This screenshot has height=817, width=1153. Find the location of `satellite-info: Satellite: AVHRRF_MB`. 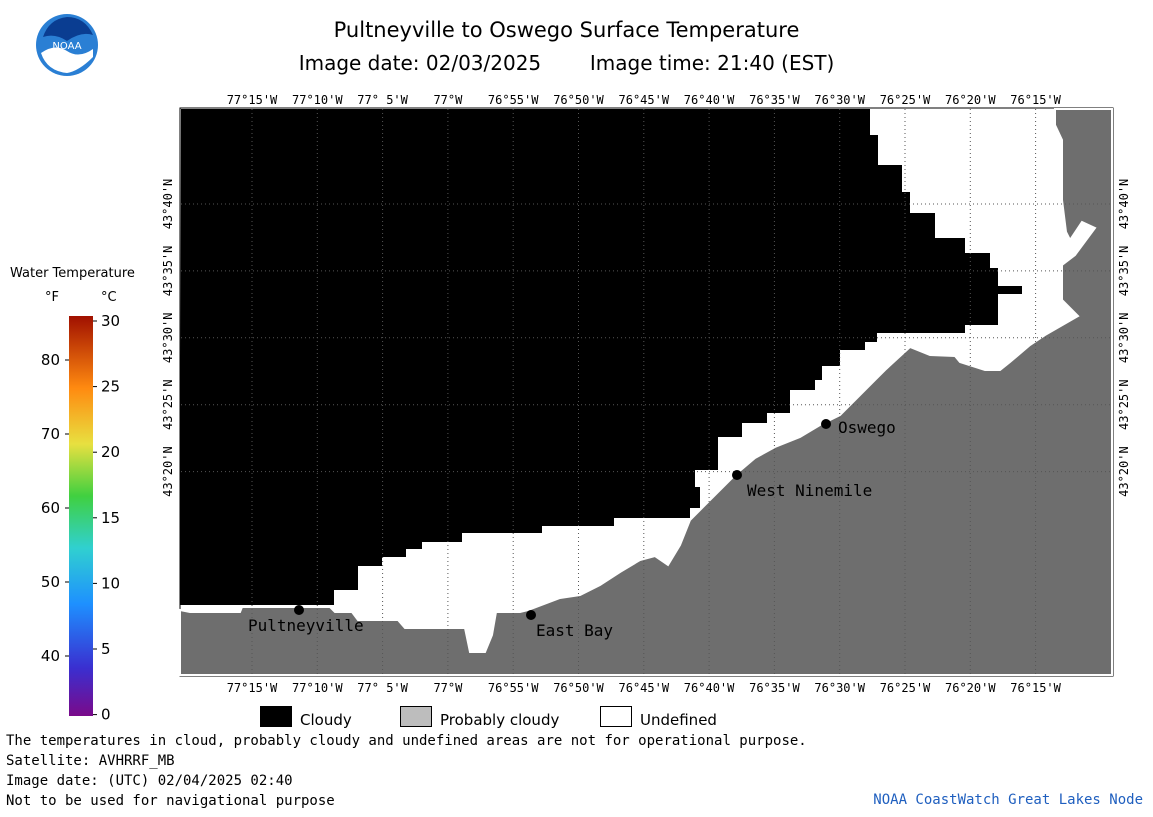

satellite-info: Satellite: AVHRRF_MB is located at coordinates (90, 761).